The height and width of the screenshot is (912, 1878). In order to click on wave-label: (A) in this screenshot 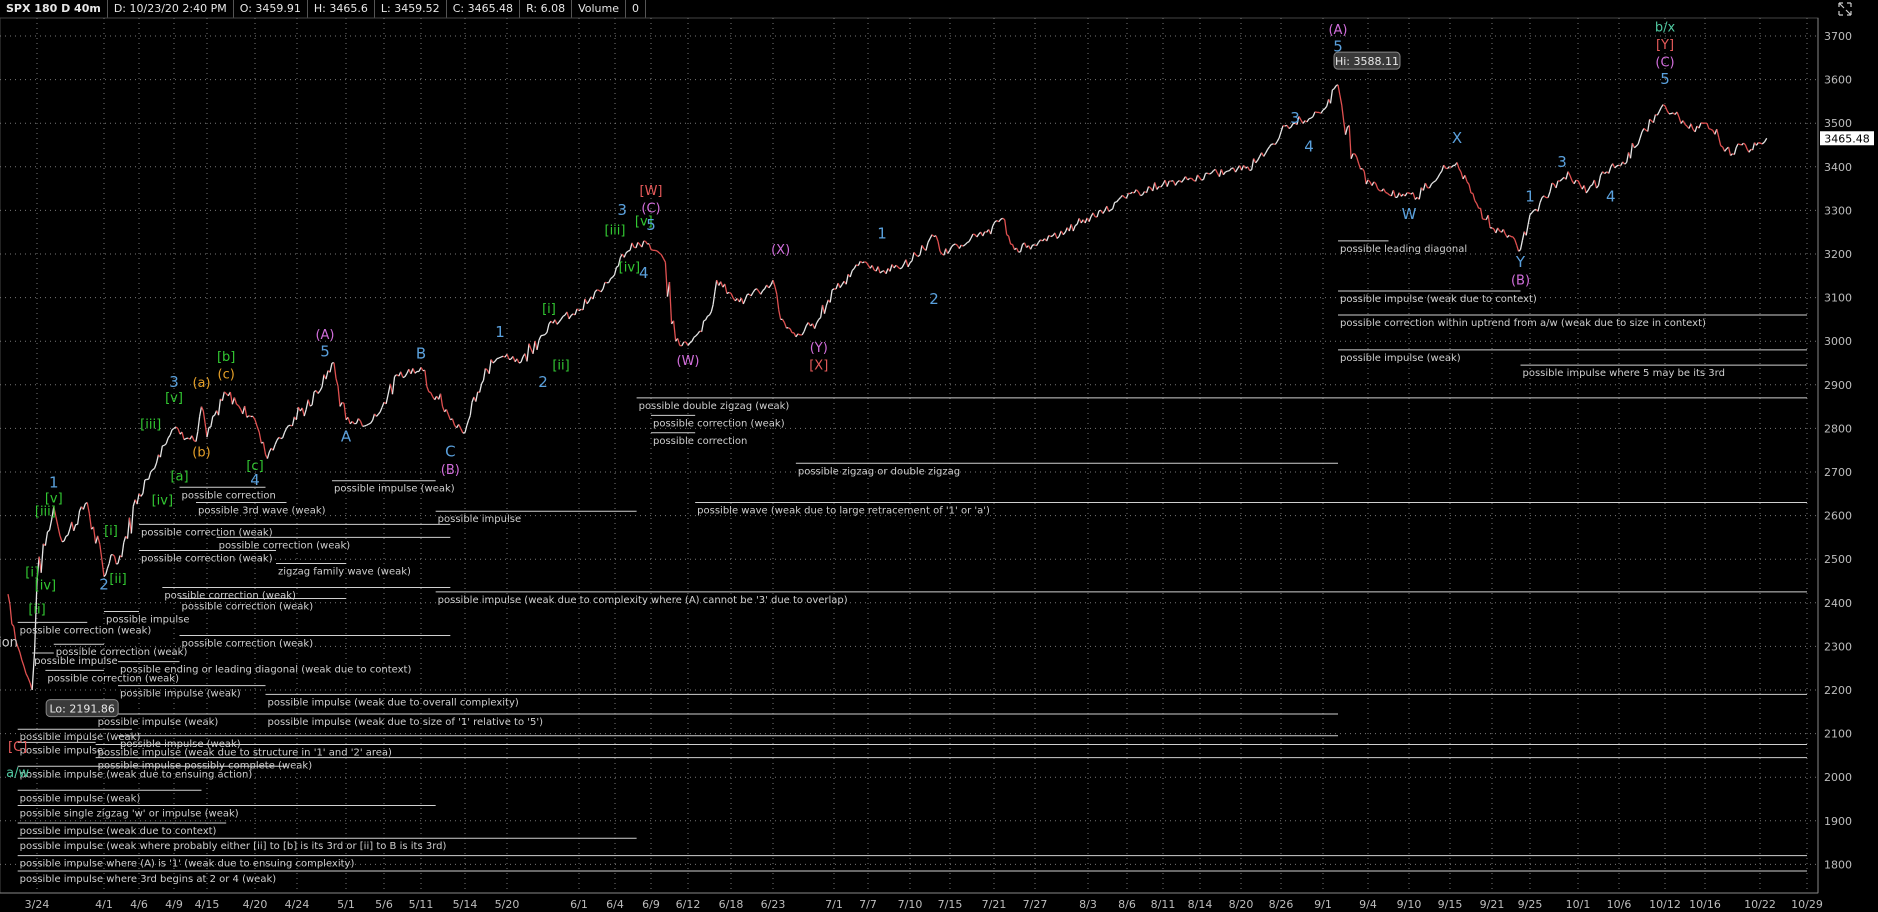, I will do `click(324, 335)`.